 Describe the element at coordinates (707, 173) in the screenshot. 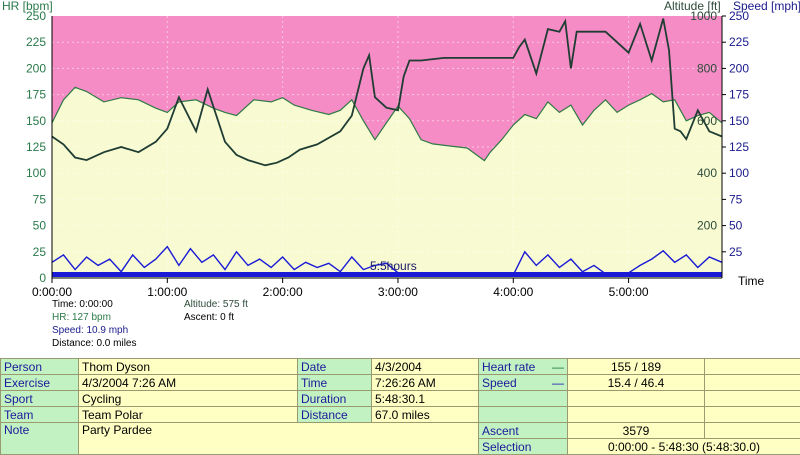

I see `altitude-tick-label: 400` at that location.